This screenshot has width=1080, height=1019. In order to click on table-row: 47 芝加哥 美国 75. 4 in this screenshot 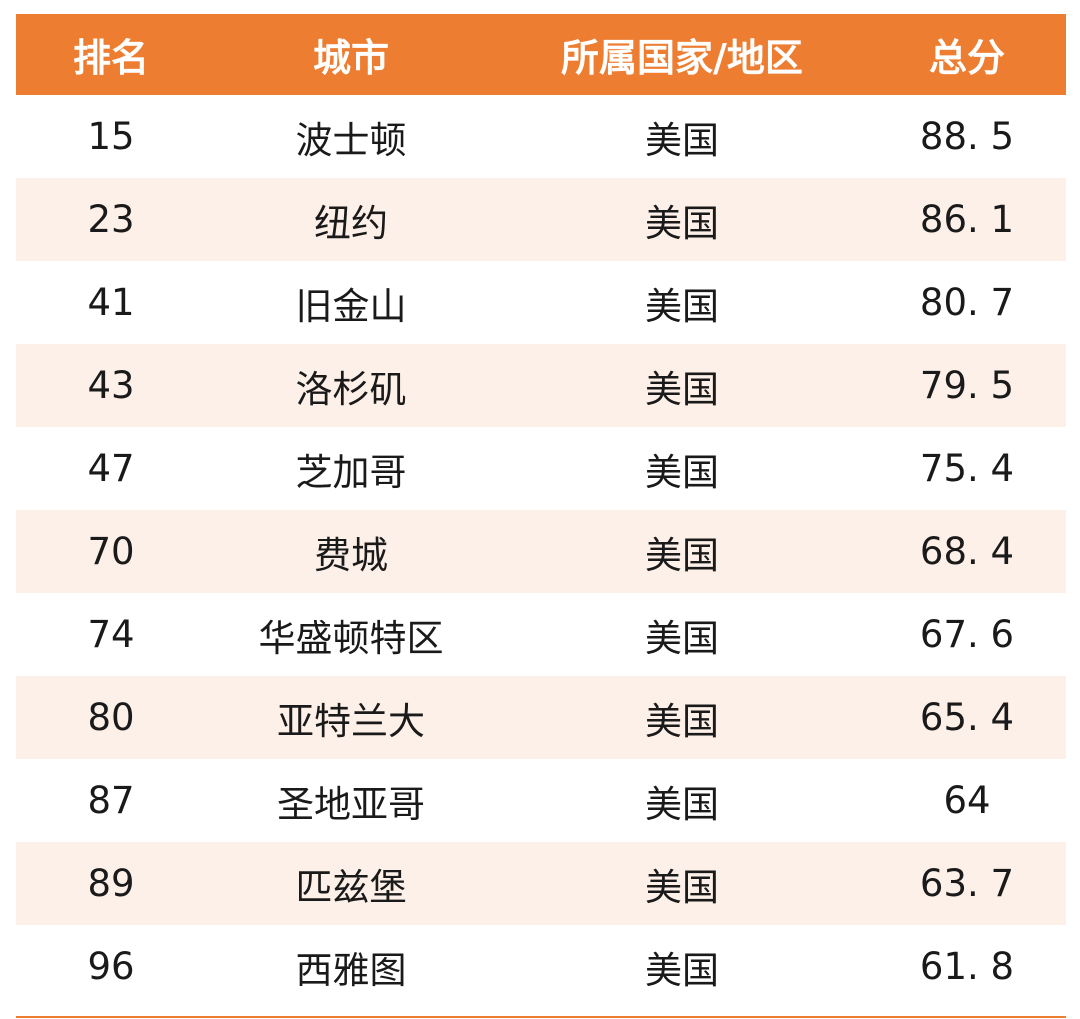, I will do `click(541, 468)`.